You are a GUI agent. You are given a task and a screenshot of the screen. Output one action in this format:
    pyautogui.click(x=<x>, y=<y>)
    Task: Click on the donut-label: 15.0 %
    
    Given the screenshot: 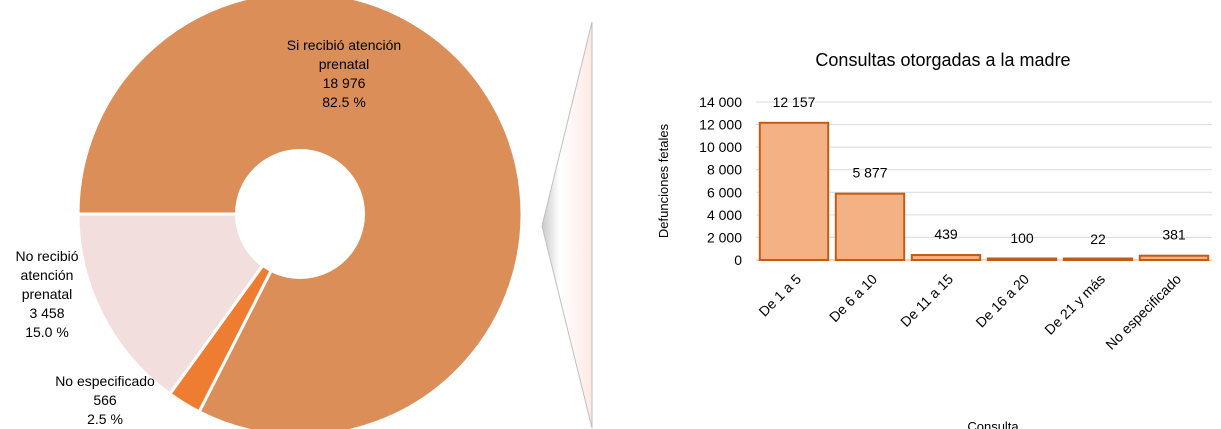 What is the action you would take?
    pyautogui.click(x=47, y=332)
    